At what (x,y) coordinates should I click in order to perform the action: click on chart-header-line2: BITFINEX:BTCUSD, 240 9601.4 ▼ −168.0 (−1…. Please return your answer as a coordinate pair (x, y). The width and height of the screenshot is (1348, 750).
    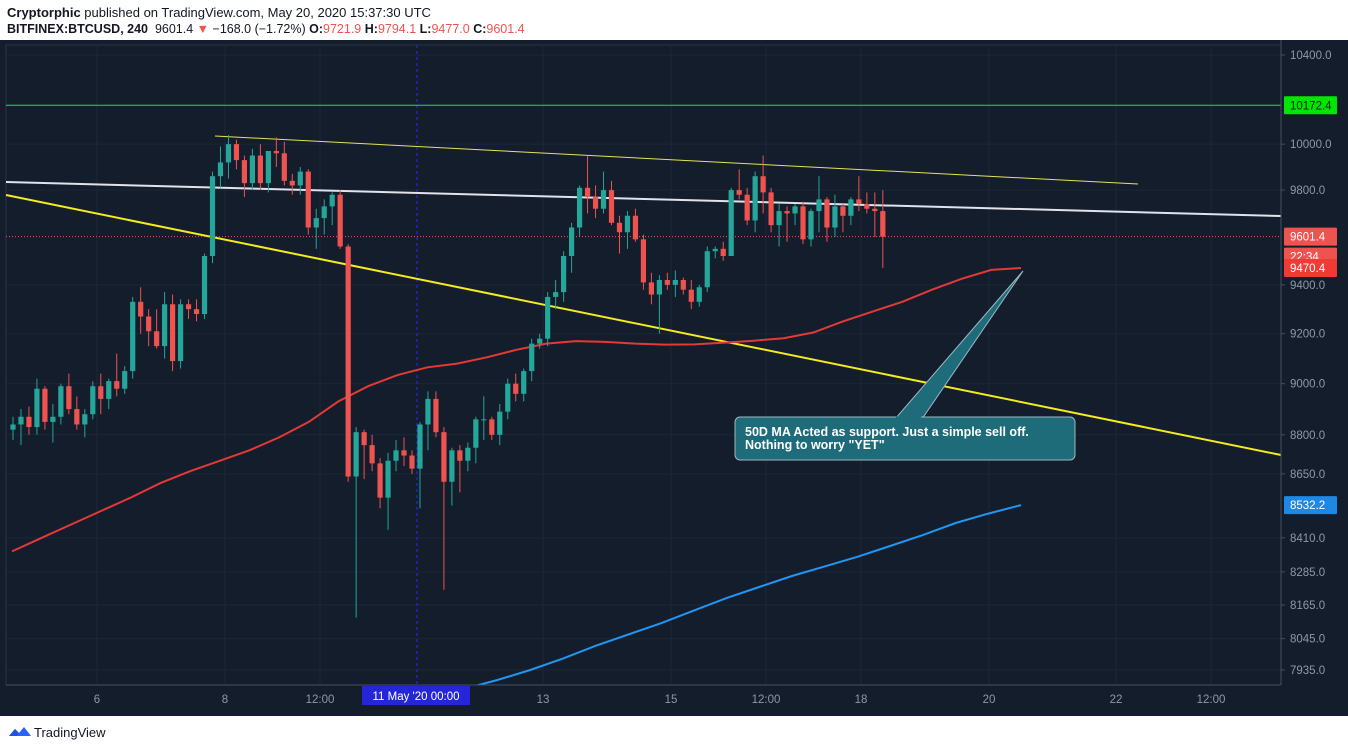
    Looking at the image, I should click on (266, 29).